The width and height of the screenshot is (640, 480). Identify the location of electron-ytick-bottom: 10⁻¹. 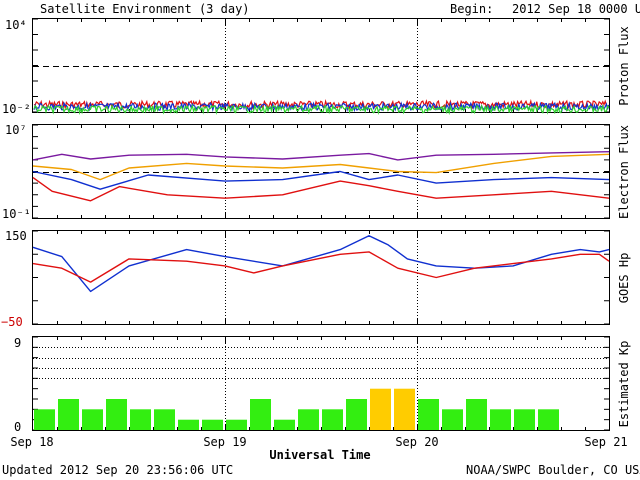
(16, 214).